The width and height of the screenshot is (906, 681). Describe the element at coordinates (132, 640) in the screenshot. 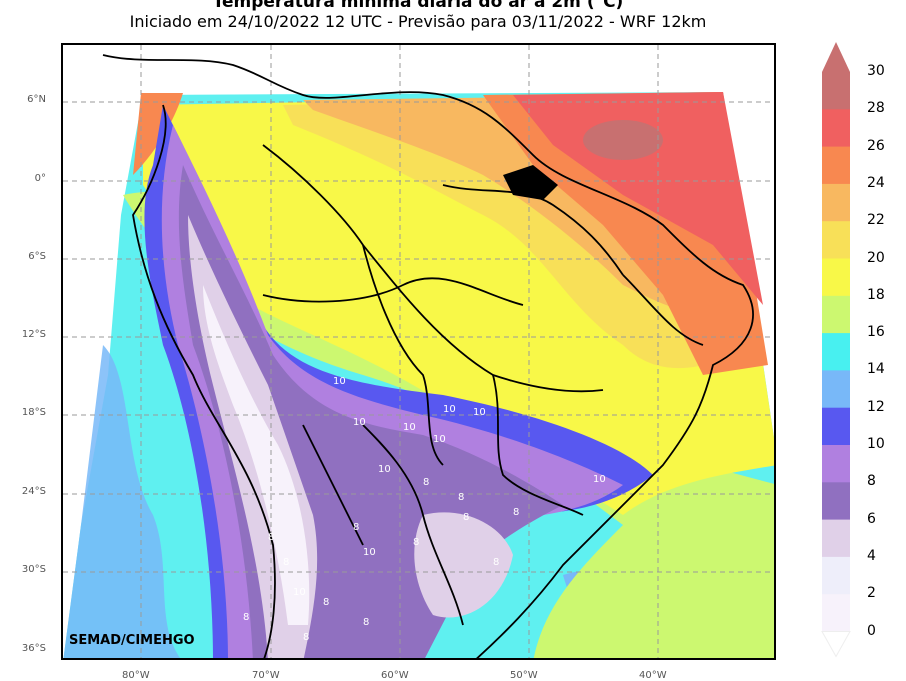

I see `credit-label: SEMAD/CIMEHGO` at that location.